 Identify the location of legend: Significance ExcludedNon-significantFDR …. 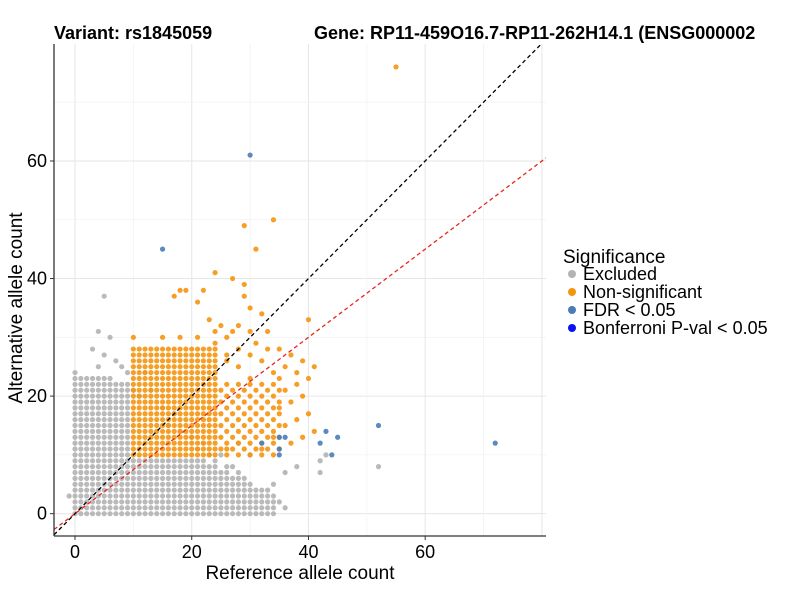
(665, 292).